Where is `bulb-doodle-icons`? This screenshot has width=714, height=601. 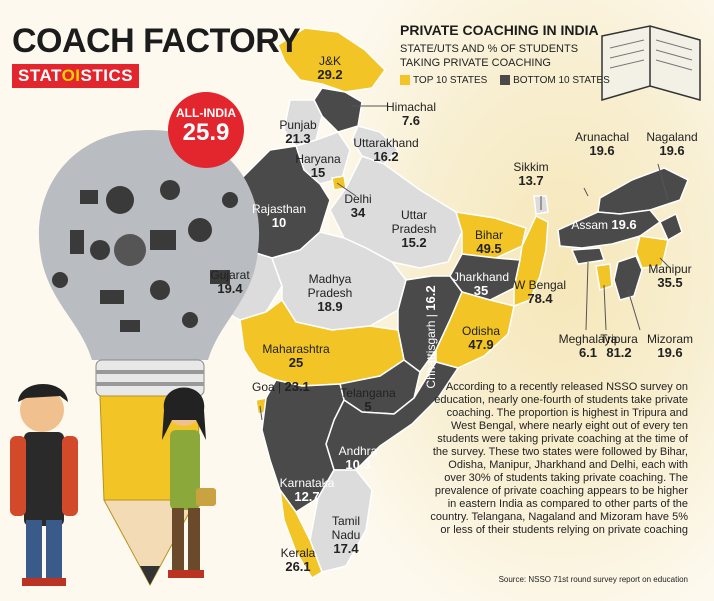
bulb-doodle-icons is located at coordinates (145, 256).